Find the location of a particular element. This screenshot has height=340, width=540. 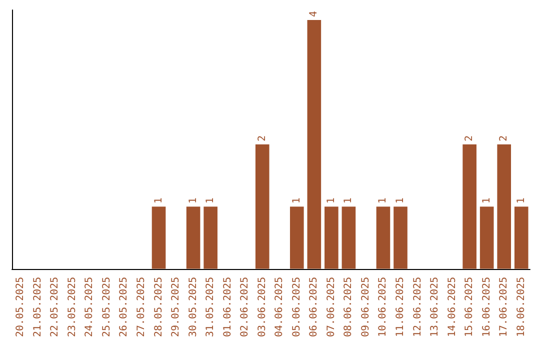

x-tick-label: 20.05.2025 is located at coordinates (20, 307).